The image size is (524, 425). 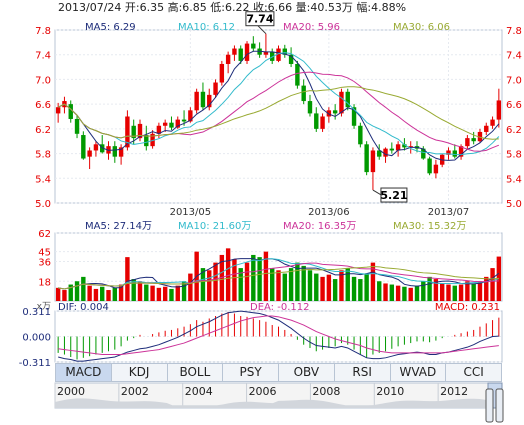 What do you see at coordinates (260, 19) in the screenshot?
I see `high-annotation-box` at bounding box center [260, 19].